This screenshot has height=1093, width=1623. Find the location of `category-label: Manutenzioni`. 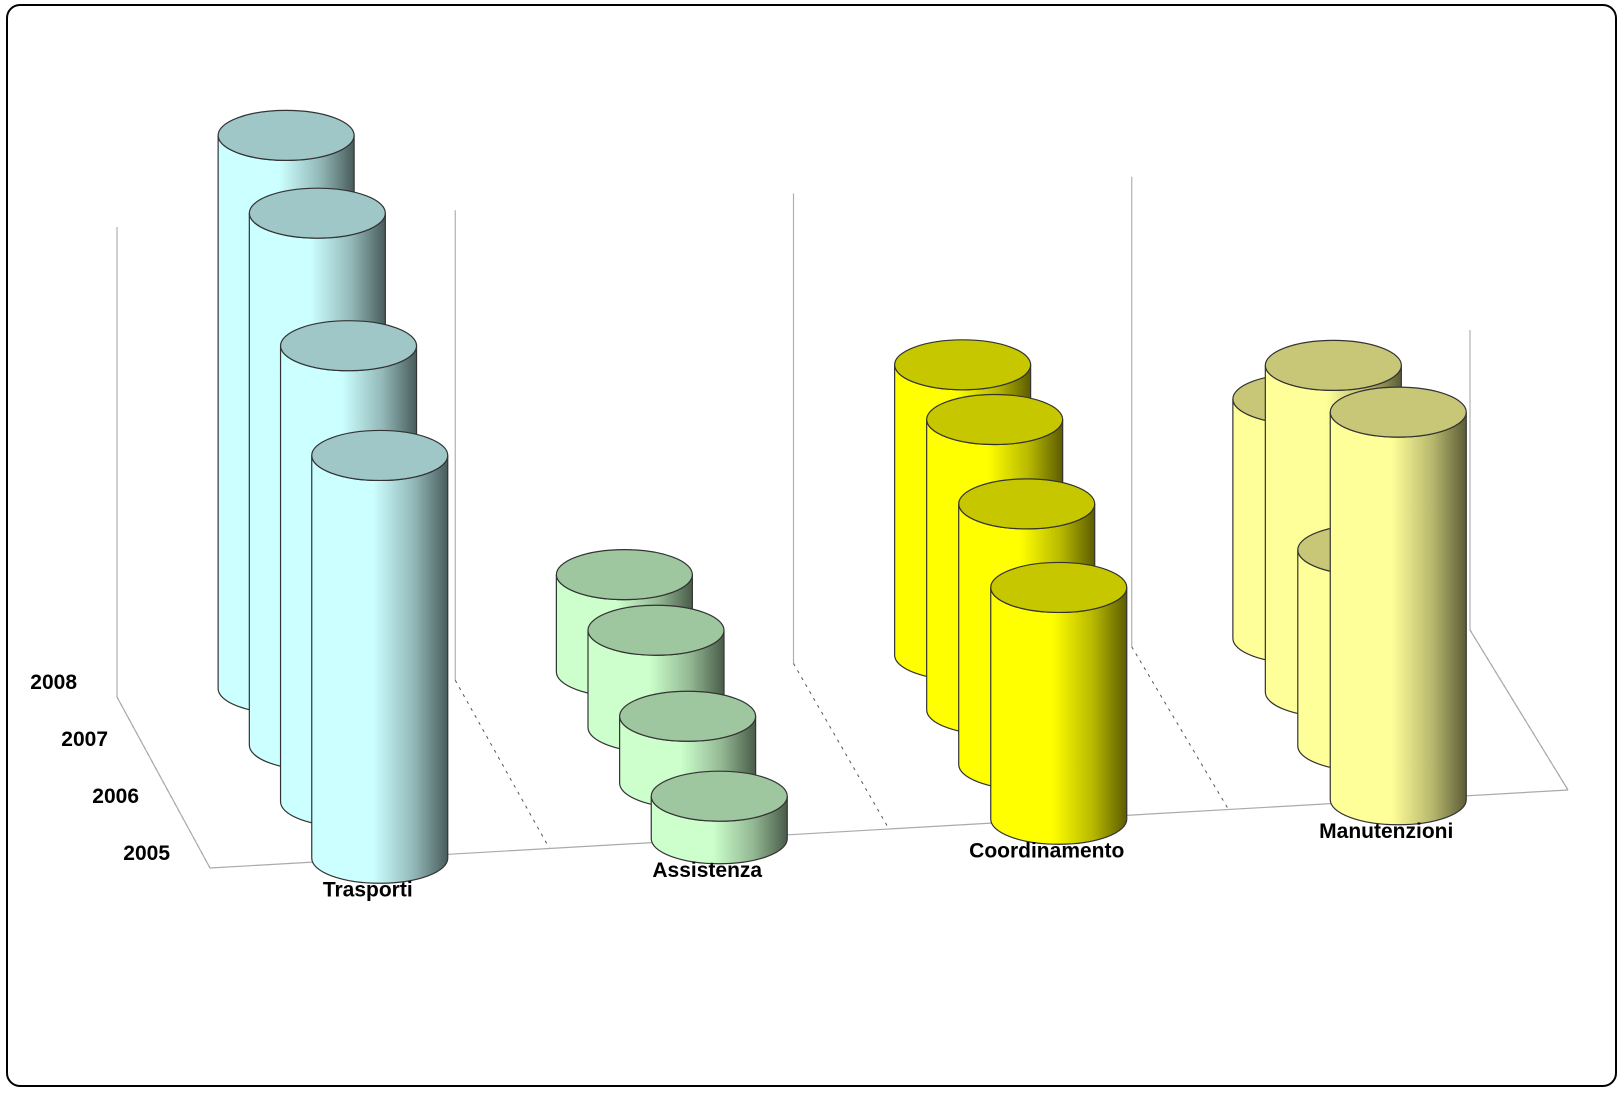

category-label: Manutenzioni is located at coordinates (1386, 831).